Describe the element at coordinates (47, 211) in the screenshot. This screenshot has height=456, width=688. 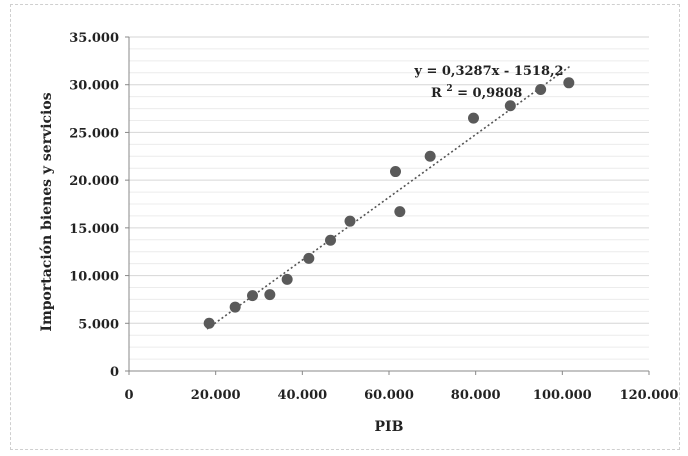
I see `y-axis-title: Importación bienes y servicios` at that location.